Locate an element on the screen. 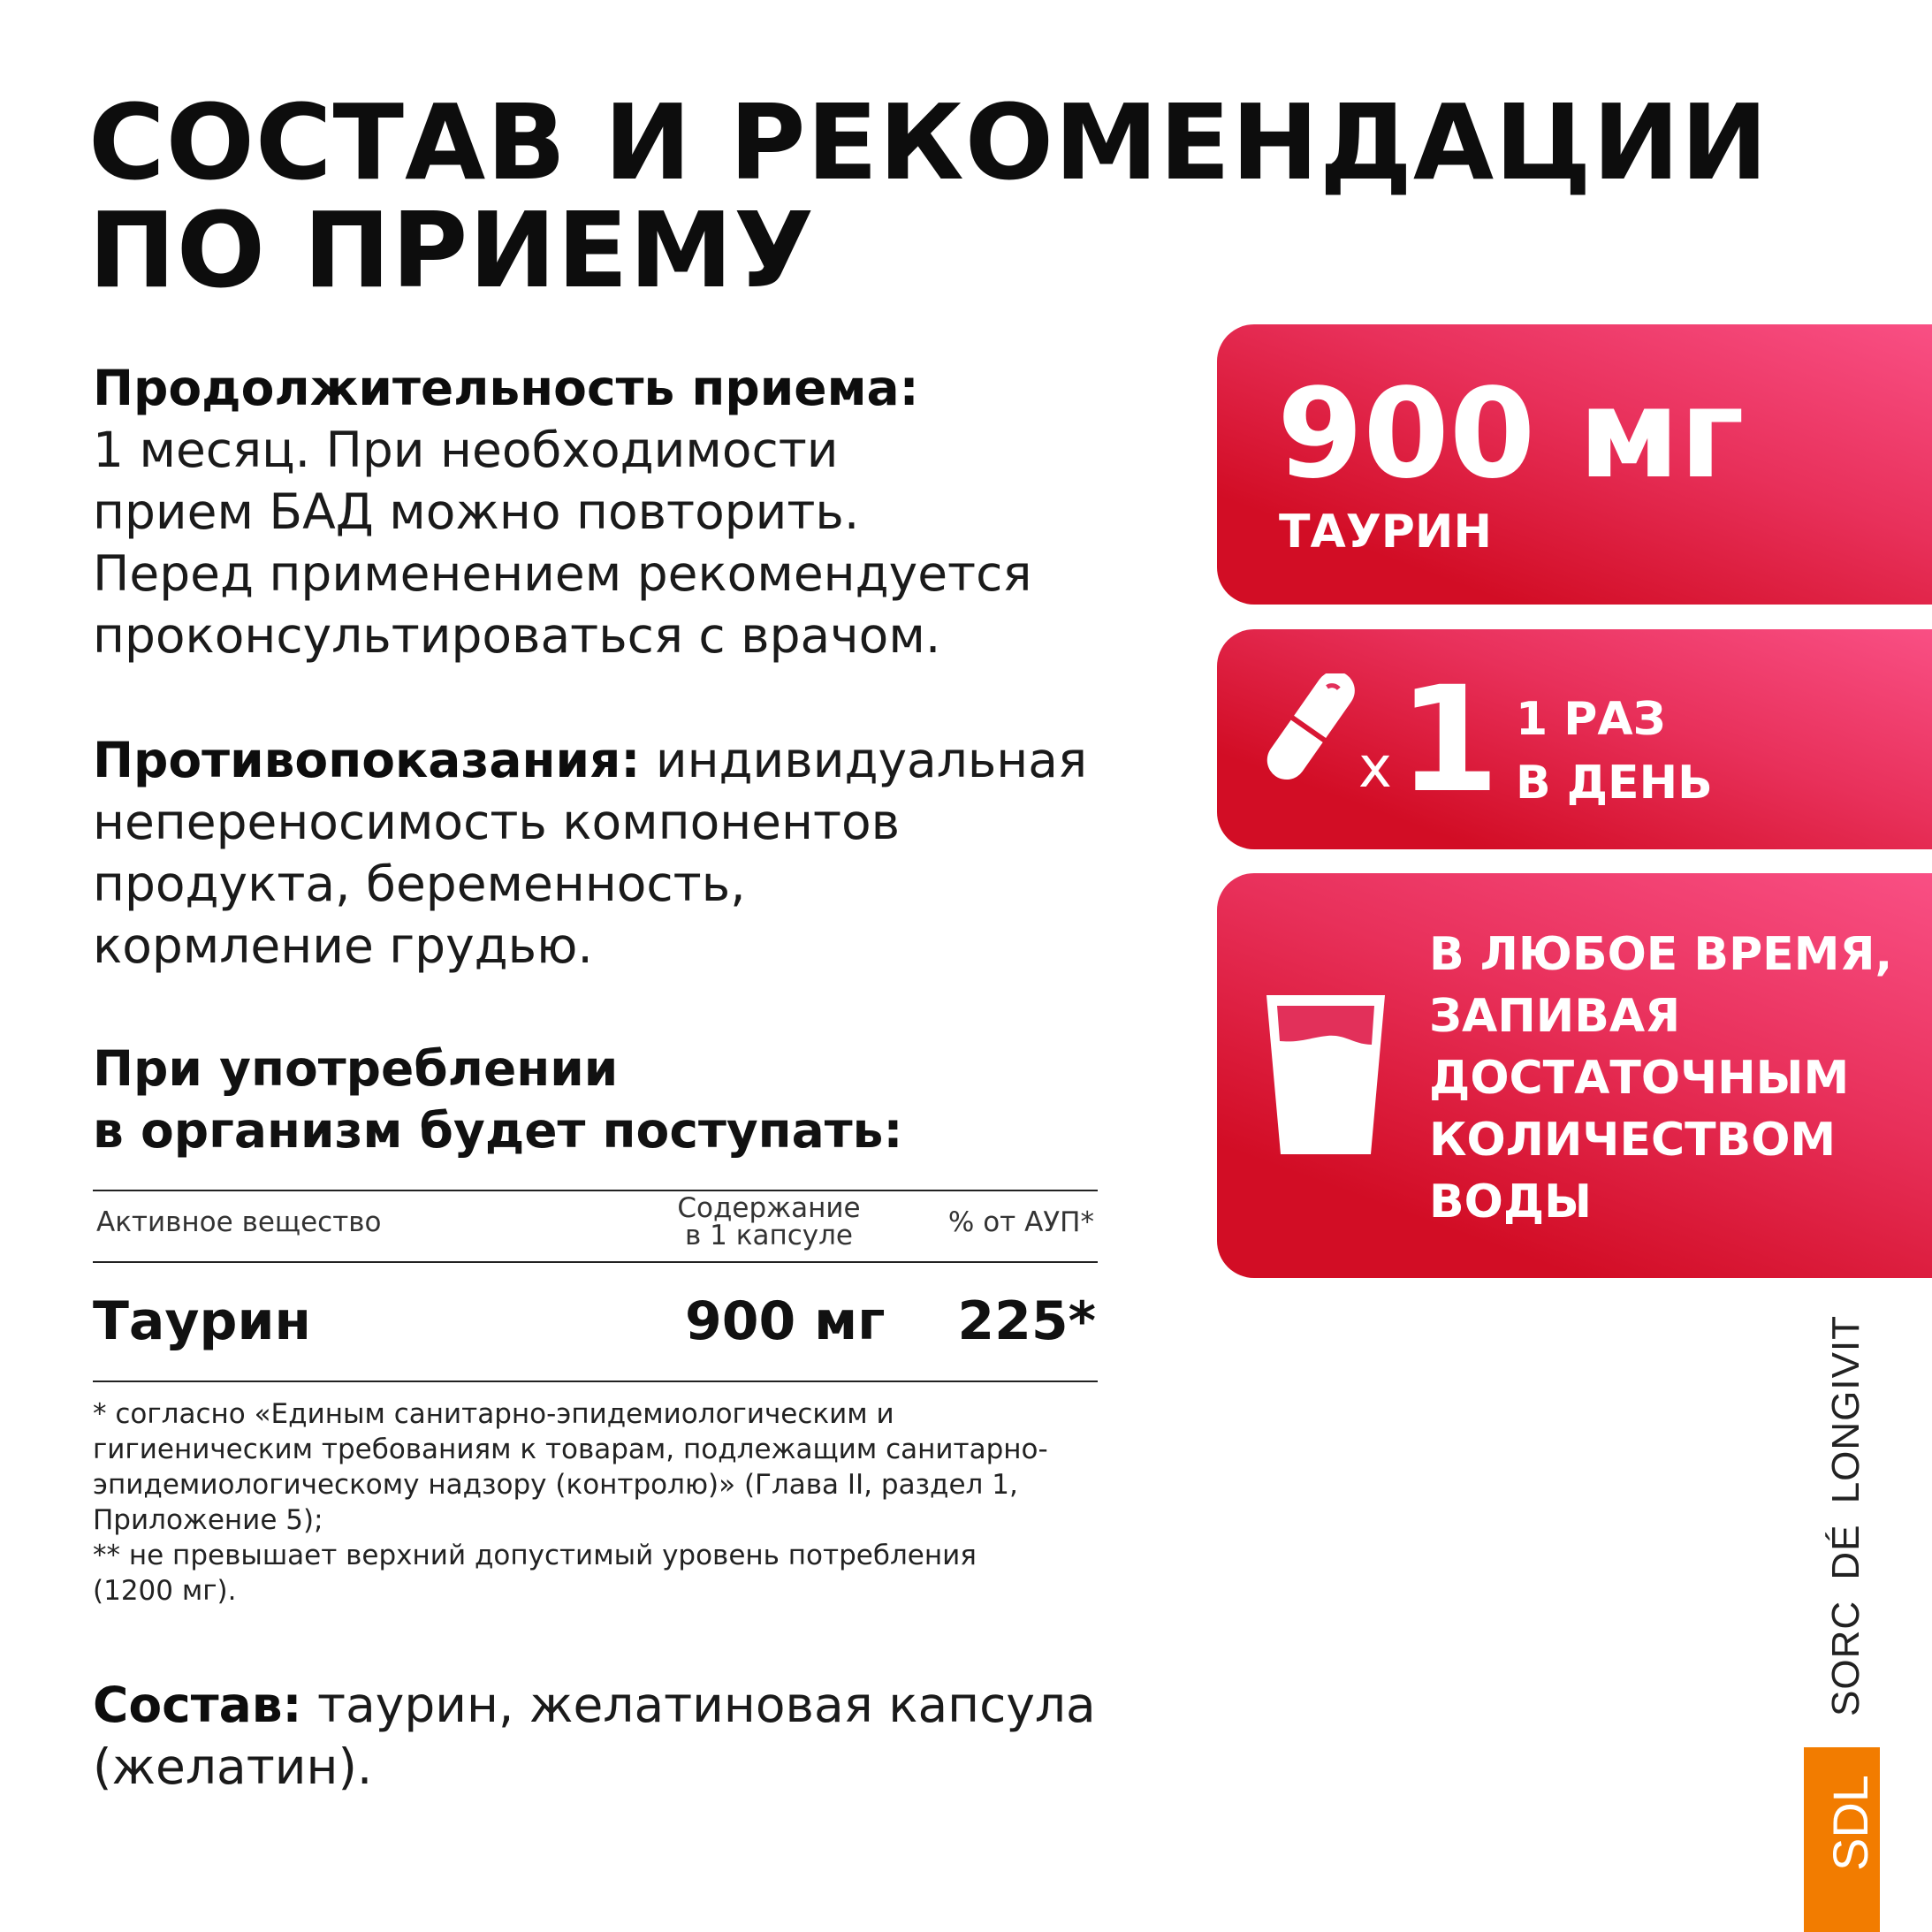  row-percent: 225* is located at coordinates (1026, 1321).